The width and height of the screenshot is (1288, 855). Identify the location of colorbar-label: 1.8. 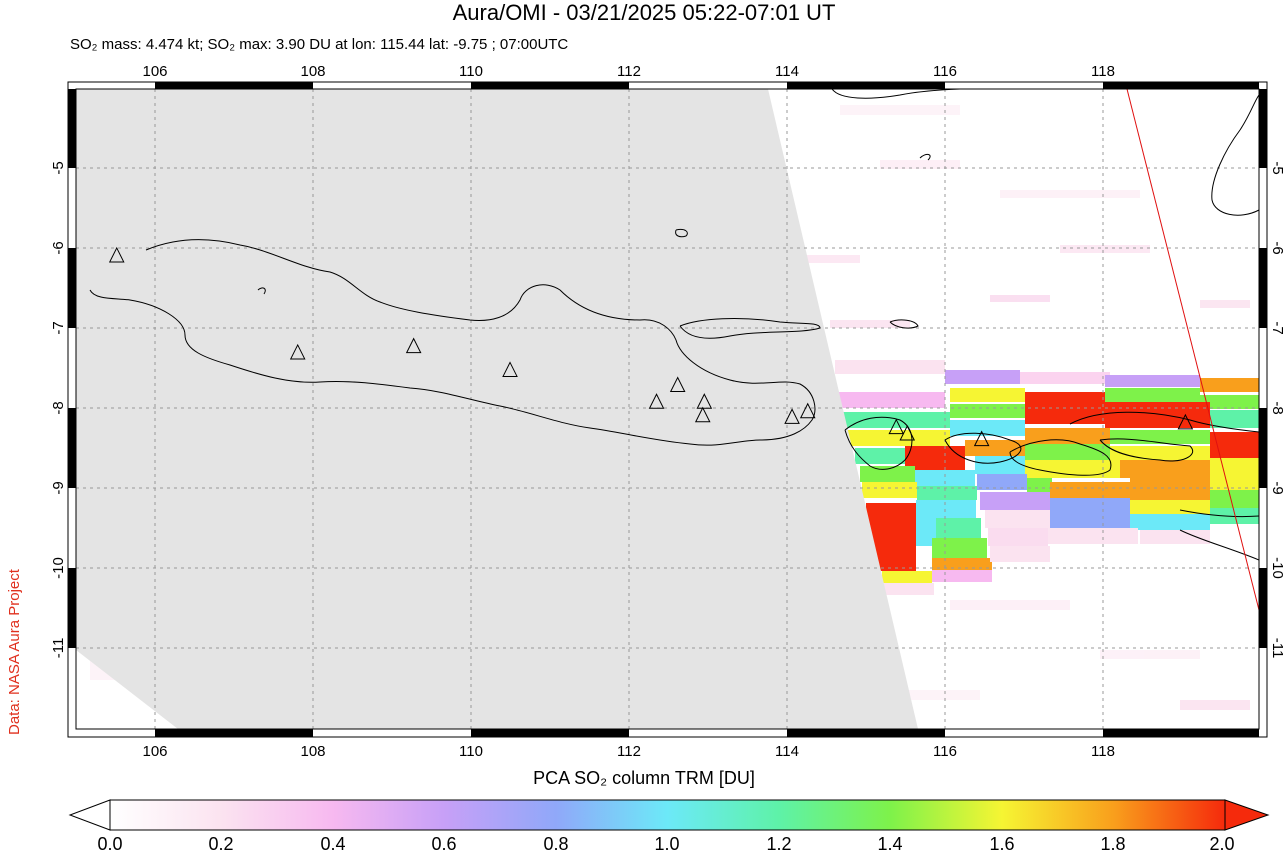
(1113, 844).